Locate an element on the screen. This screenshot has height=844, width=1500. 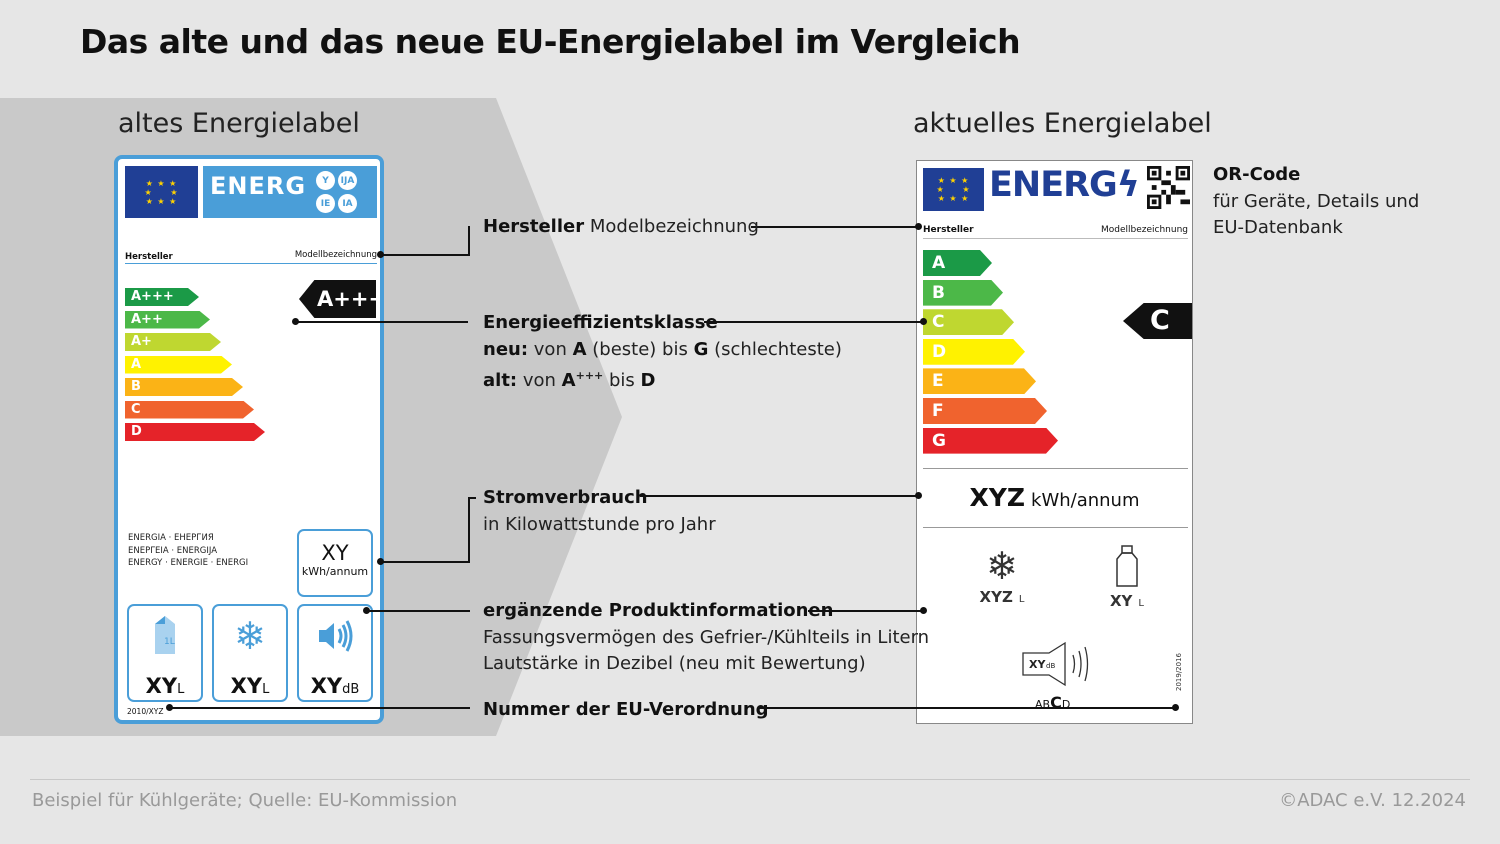
new-consumption-unit: kWh/annum is located at coordinates (1085, 500).